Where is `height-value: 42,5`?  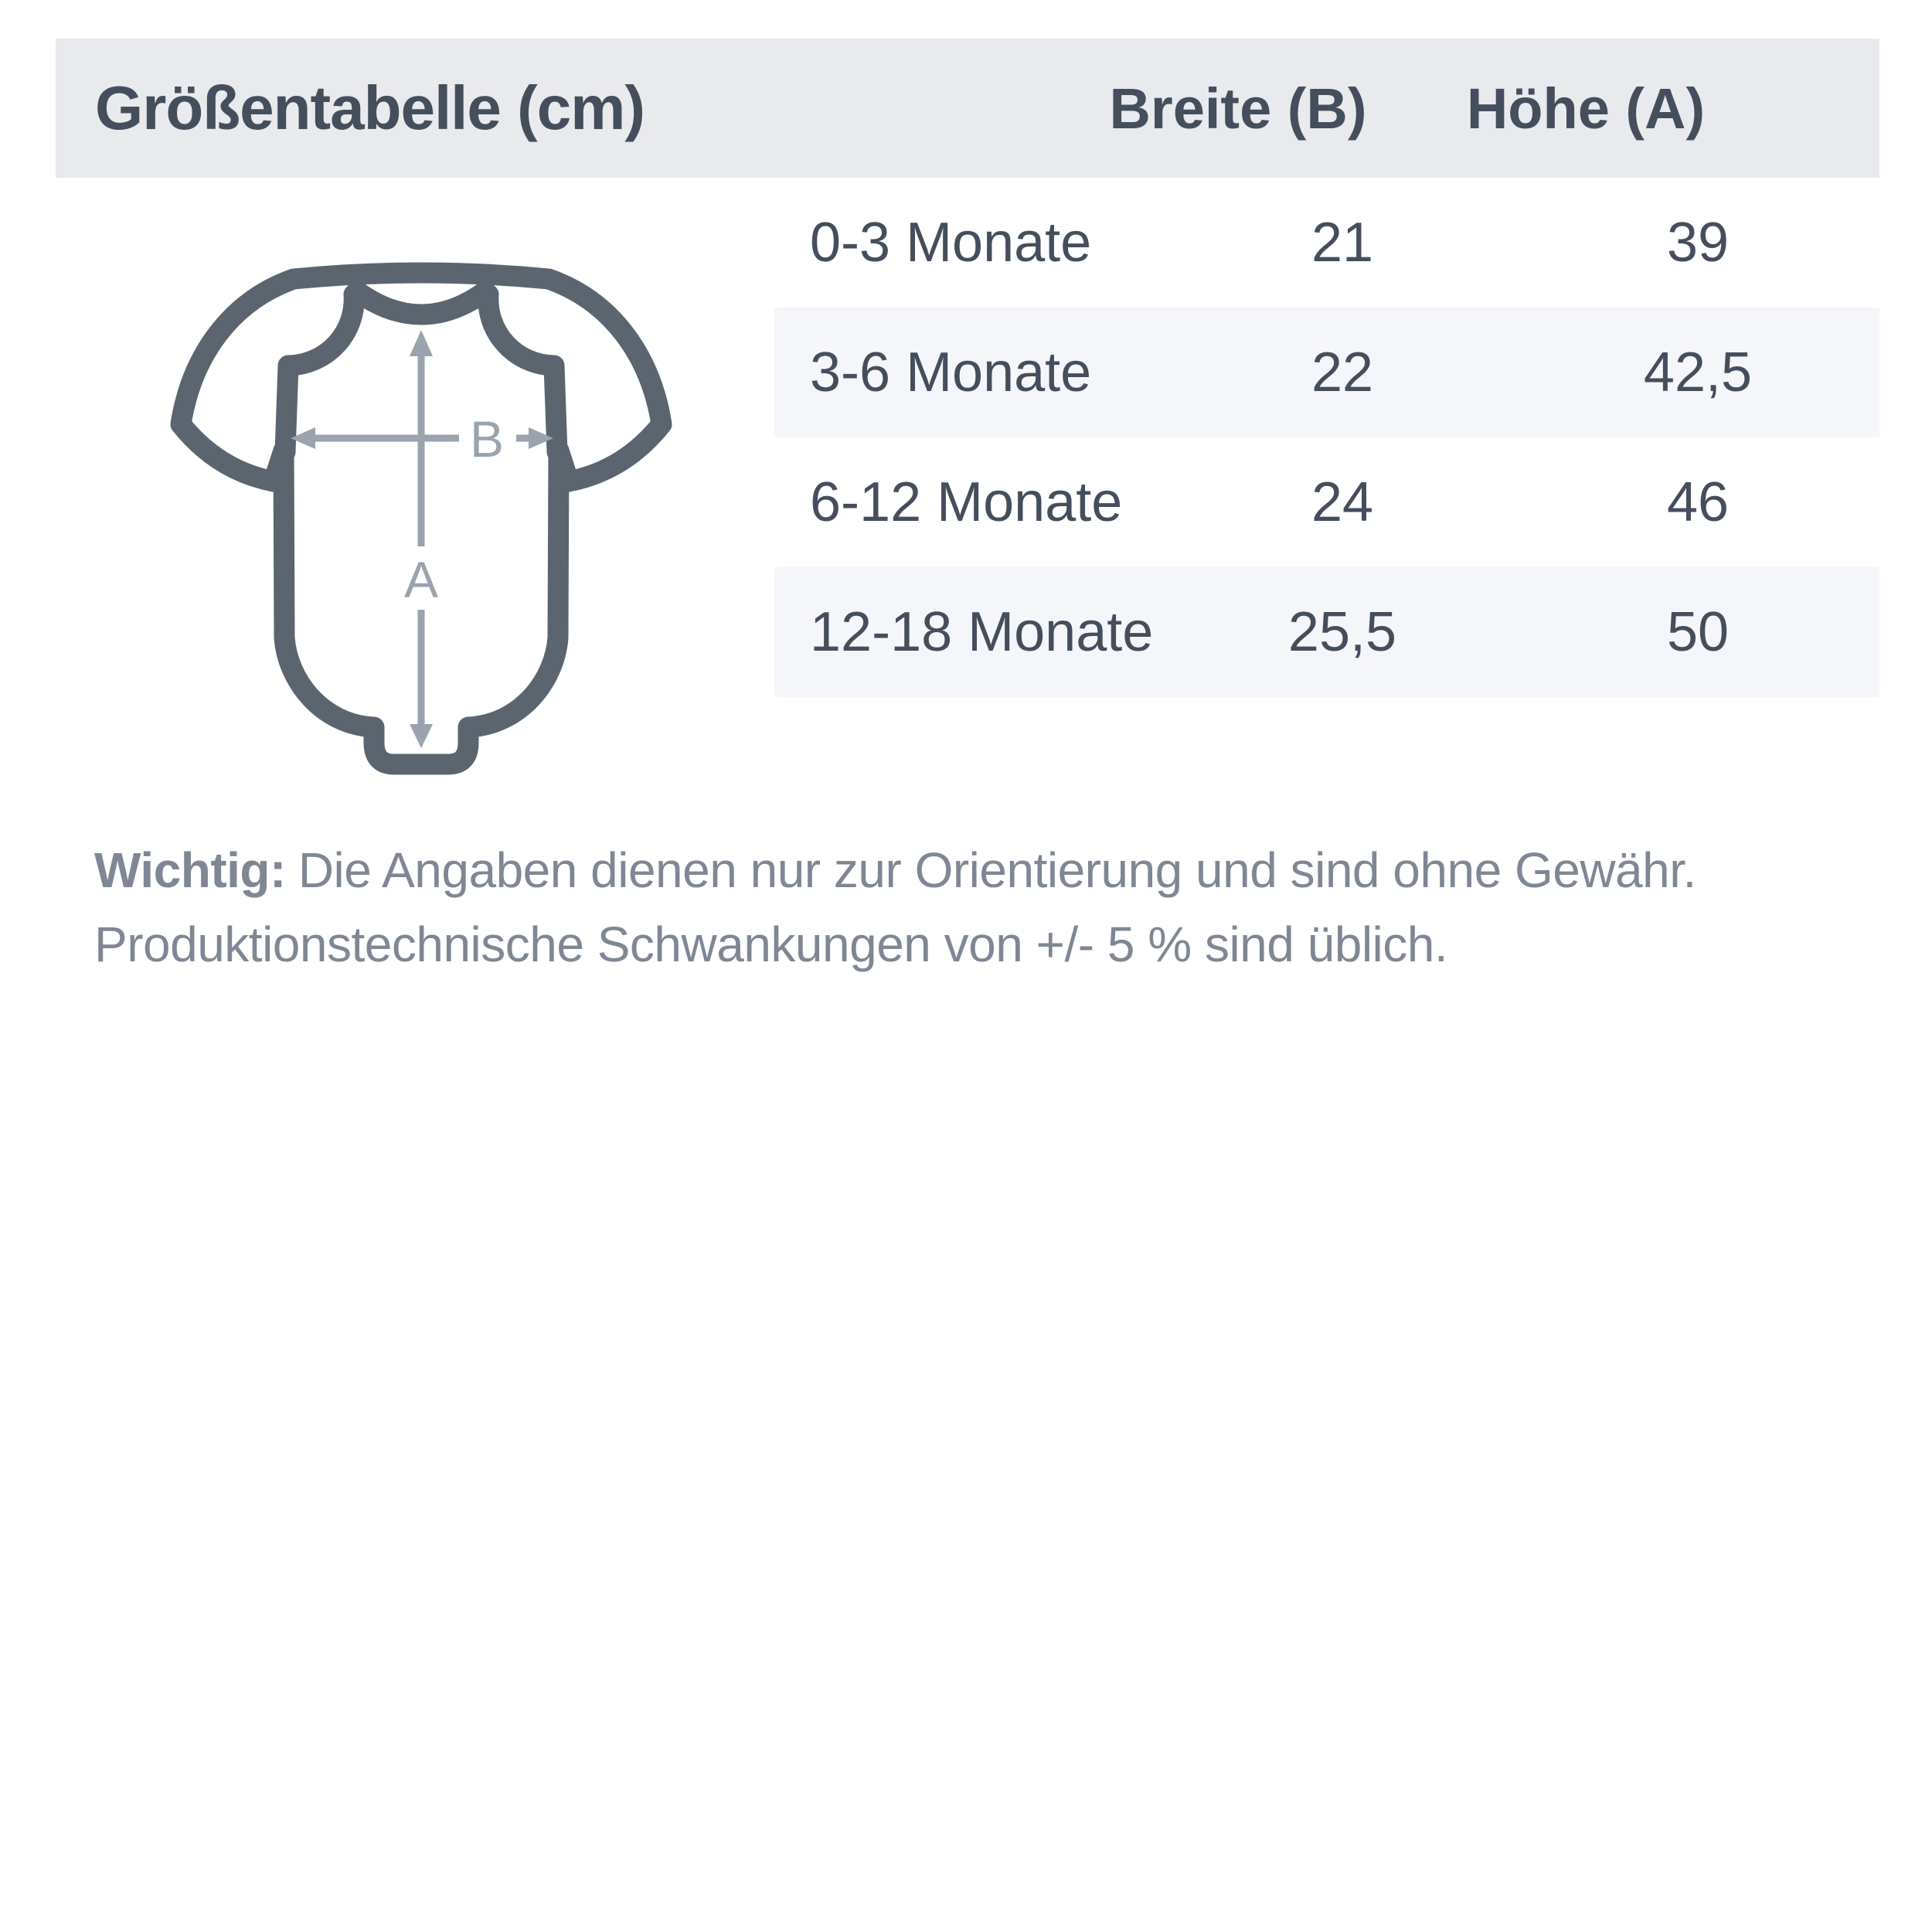
height-value: 42,5 is located at coordinates (1698, 372).